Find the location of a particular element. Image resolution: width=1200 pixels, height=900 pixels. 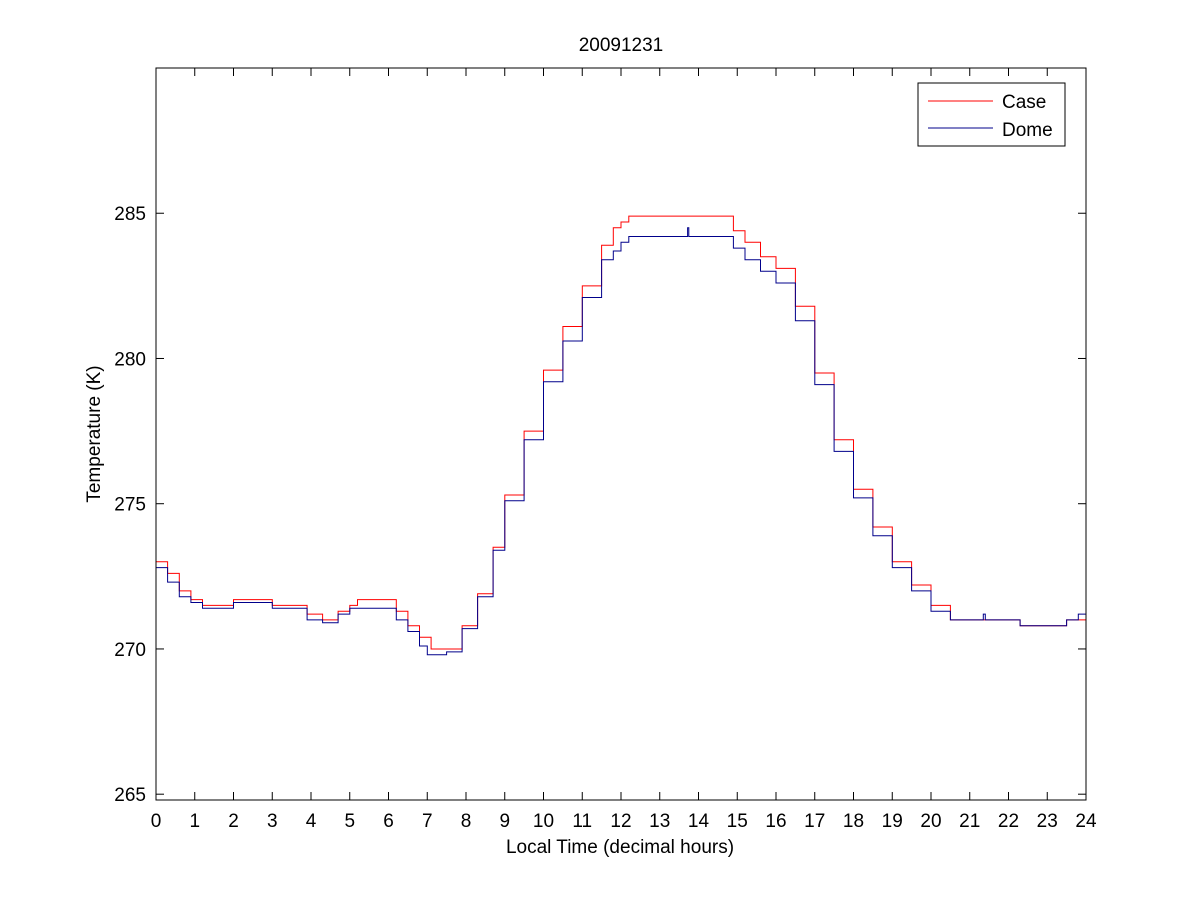

x-tick-label: 17 is located at coordinates (814, 821).